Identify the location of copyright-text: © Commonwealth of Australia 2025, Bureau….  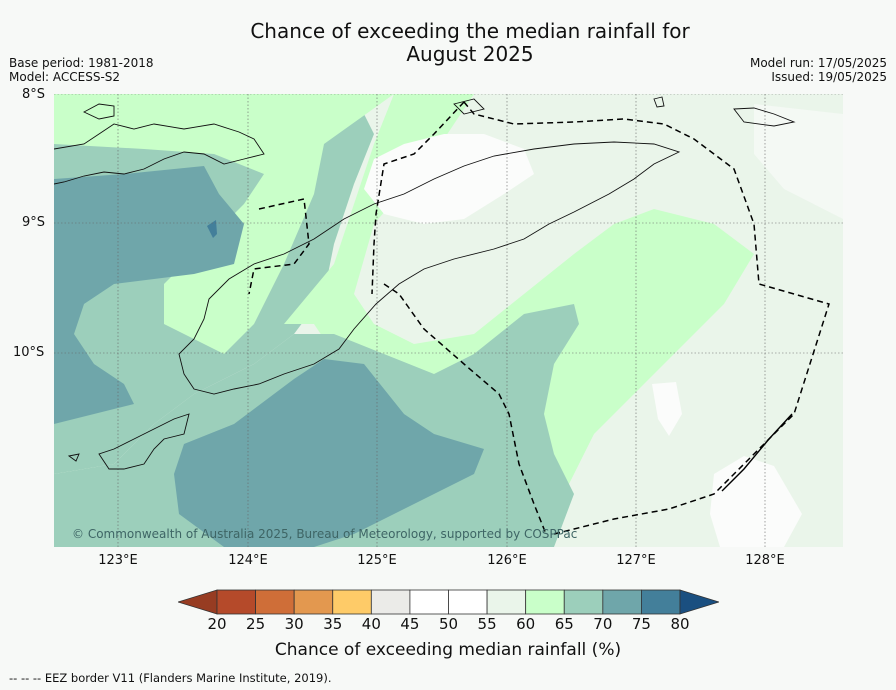
(325, 534).